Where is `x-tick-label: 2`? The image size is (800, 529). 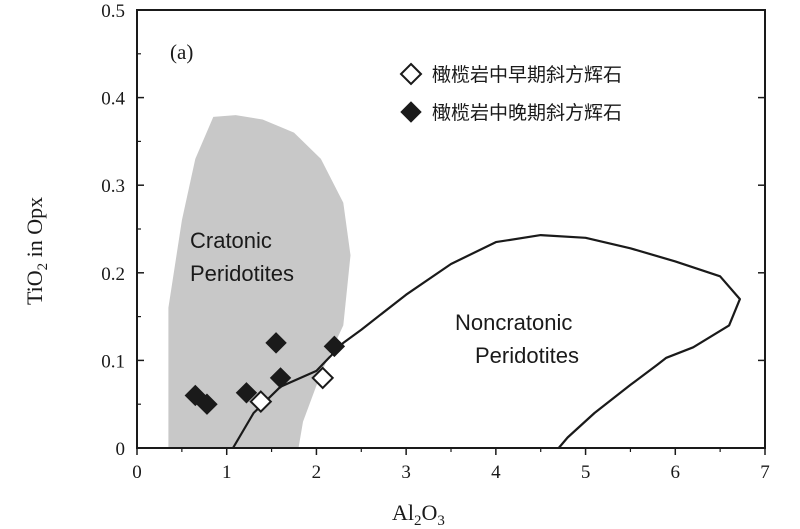
x-tick-label: 2 is located at coordinates (317, 472).